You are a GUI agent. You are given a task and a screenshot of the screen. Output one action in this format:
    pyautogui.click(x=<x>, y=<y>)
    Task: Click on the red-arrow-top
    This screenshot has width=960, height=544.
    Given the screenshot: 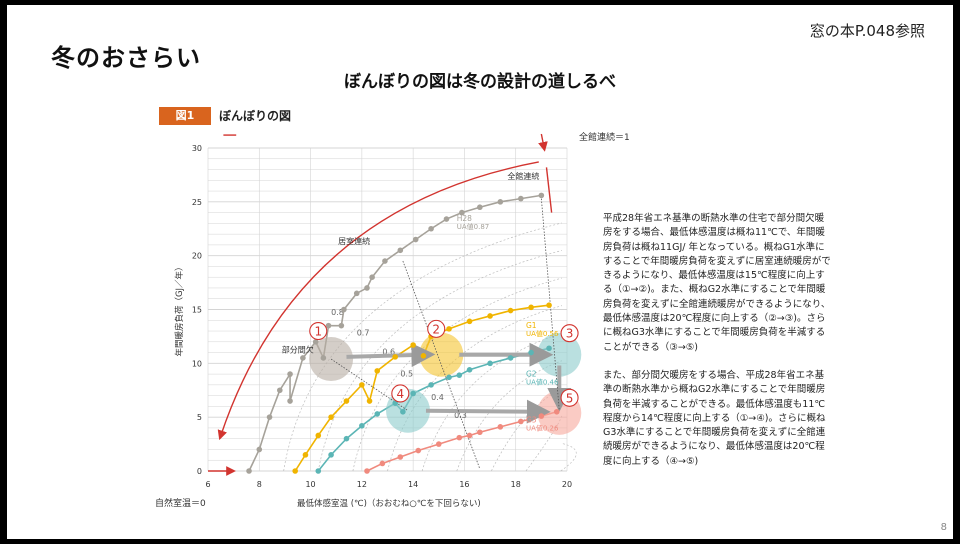 What is the action you would take?
    pyautogui.click(x=543, y=142)
    